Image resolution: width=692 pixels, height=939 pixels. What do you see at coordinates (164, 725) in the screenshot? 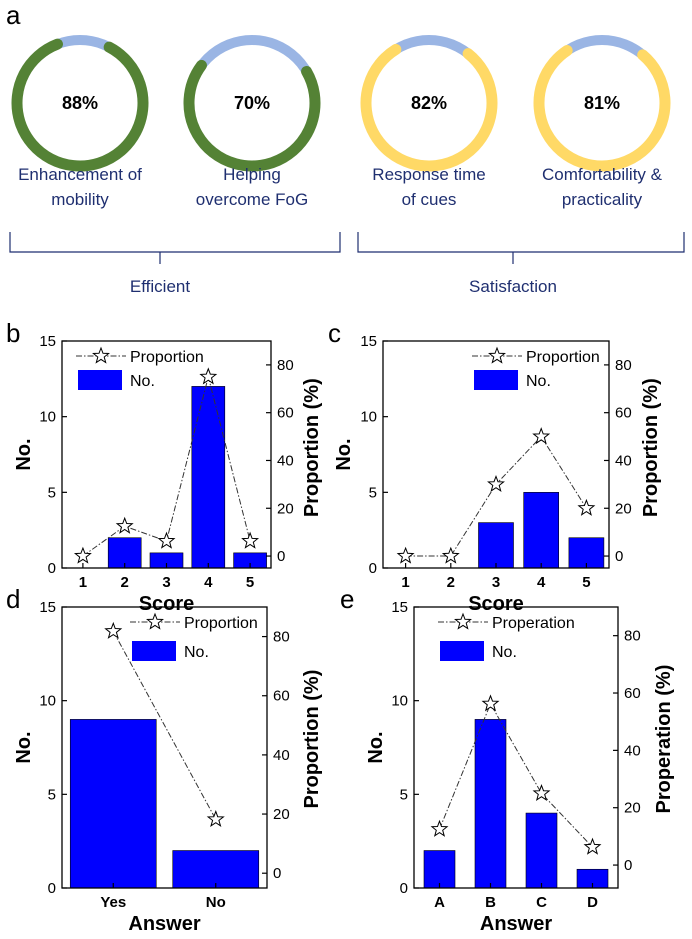
I see `proportion-line` at bounding box center [164, 725].